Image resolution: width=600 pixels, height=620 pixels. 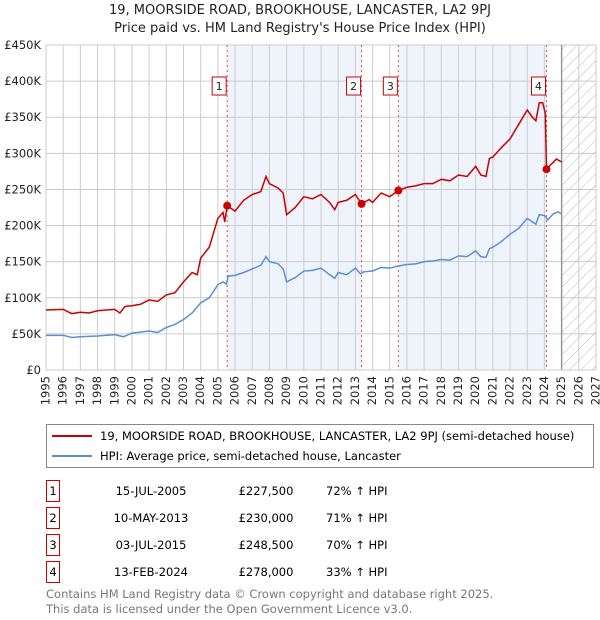 I want to click on y-tick-label: £350K, so click(x=22, y=117).